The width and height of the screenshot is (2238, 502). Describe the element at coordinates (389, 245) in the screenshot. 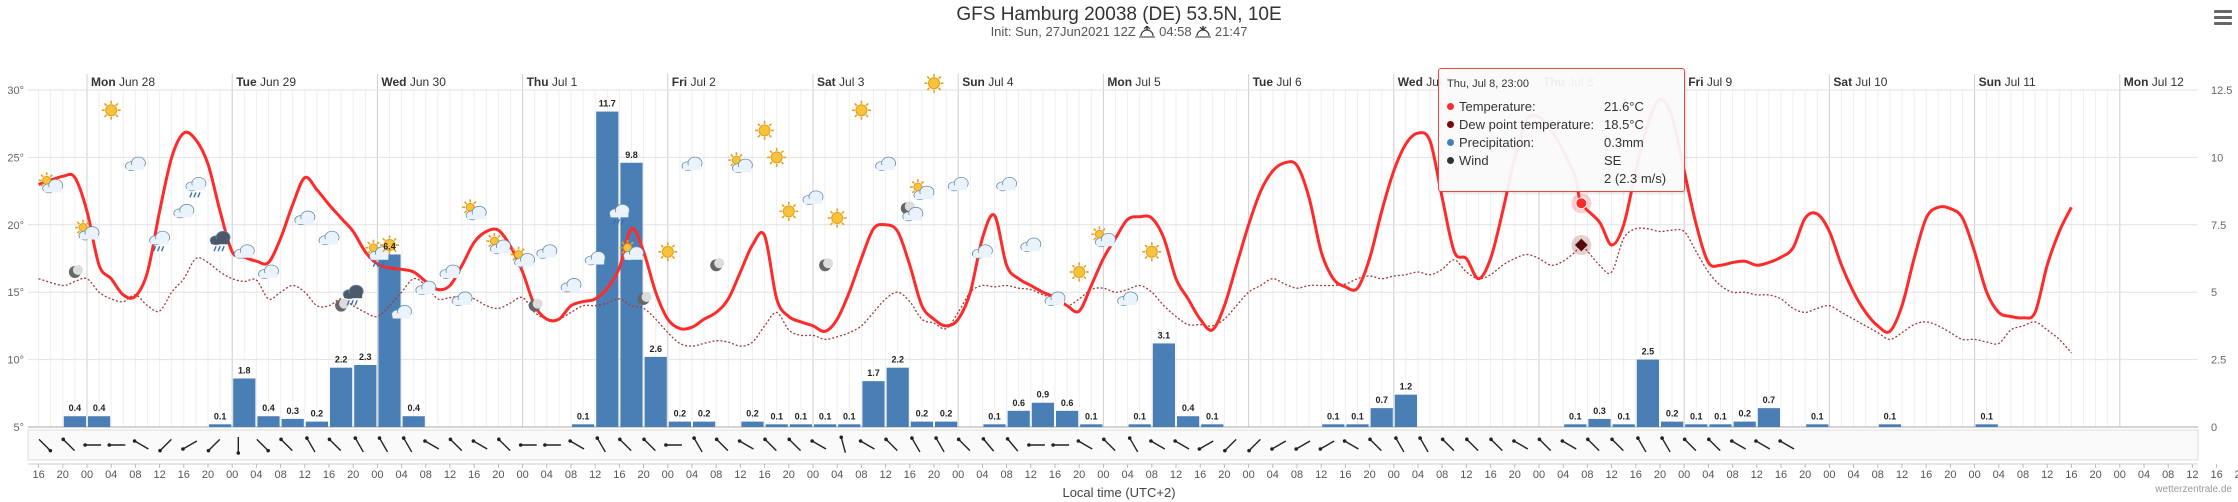

I see `sun-icon` at that location.